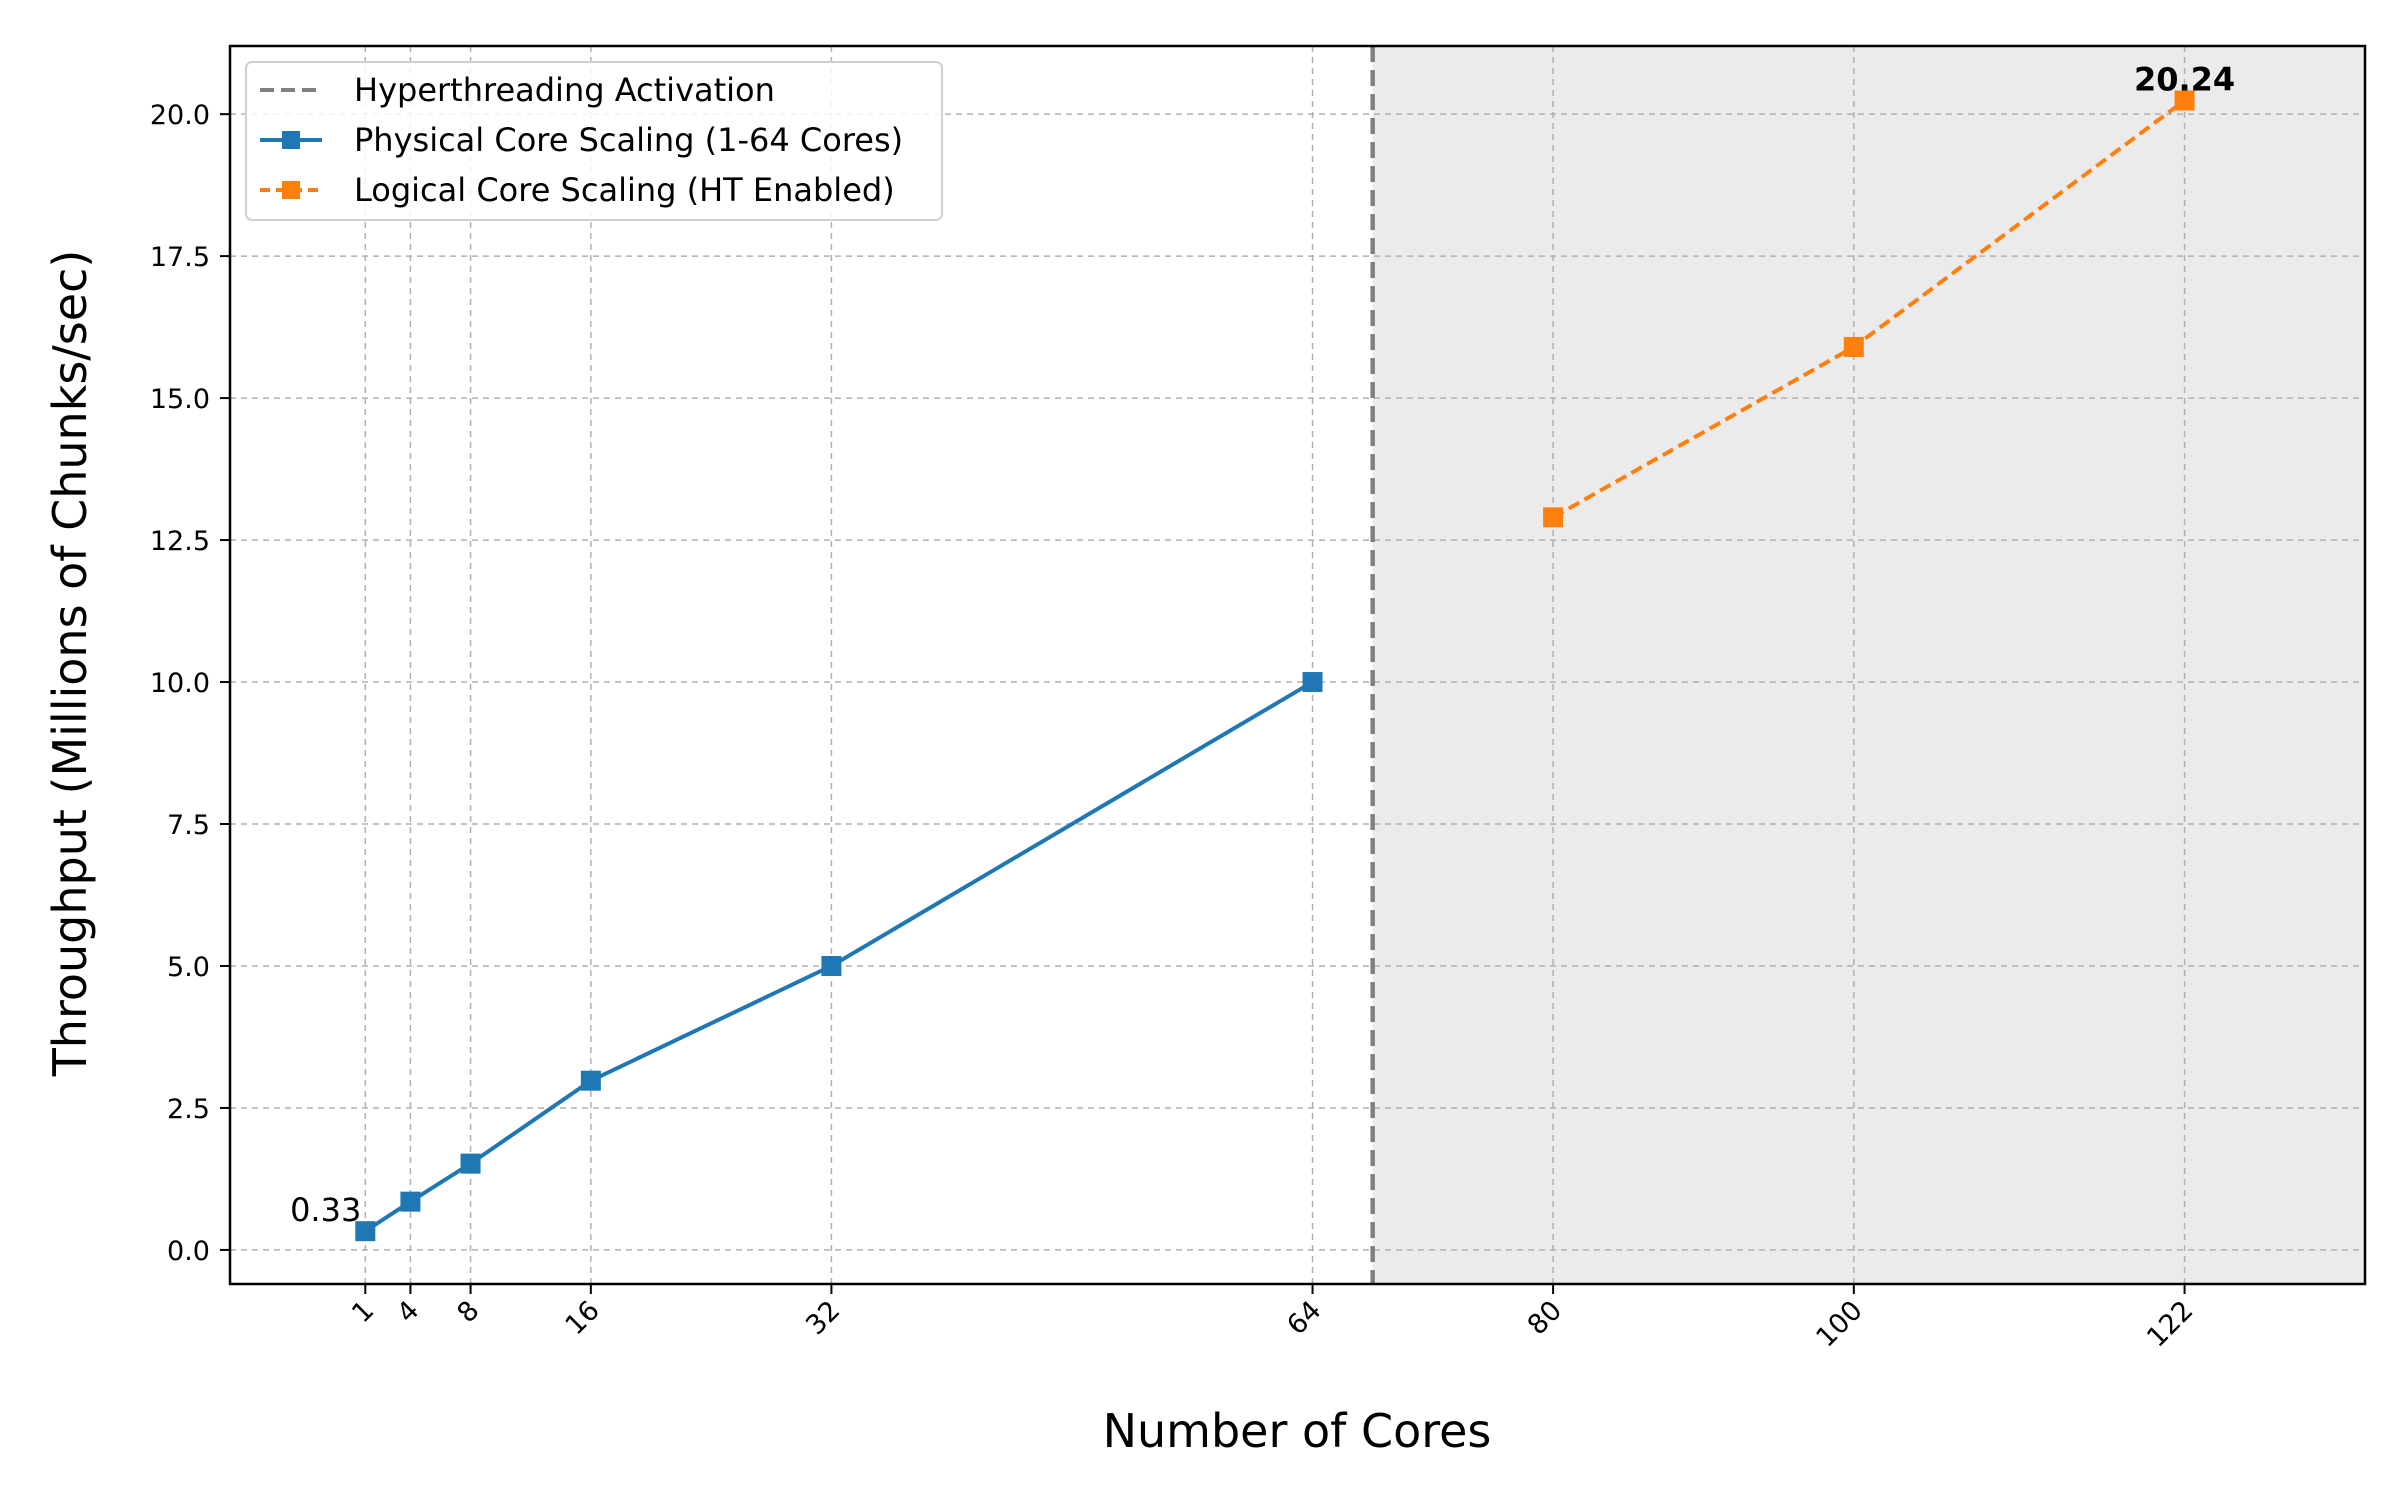  Describe the element at coordinates (180, 399) in the screenshot. I see `y-tick-label: 15.0` at that location.